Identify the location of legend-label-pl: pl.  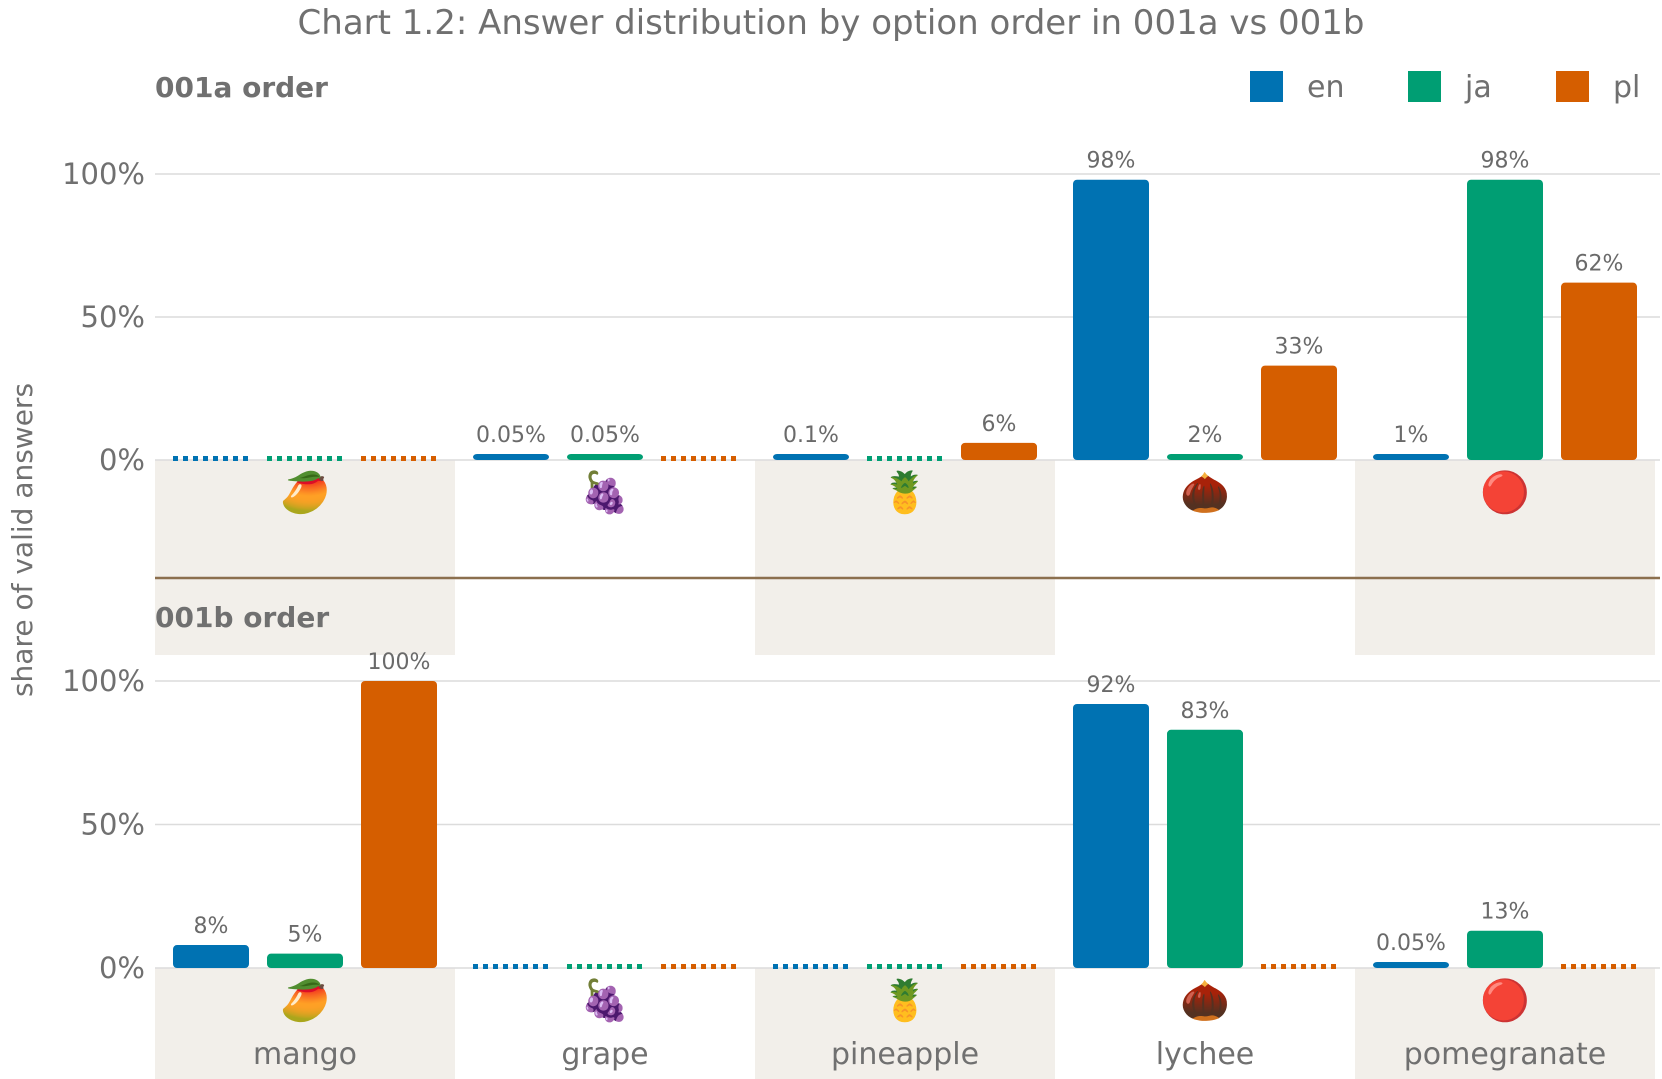
(1626, 87).